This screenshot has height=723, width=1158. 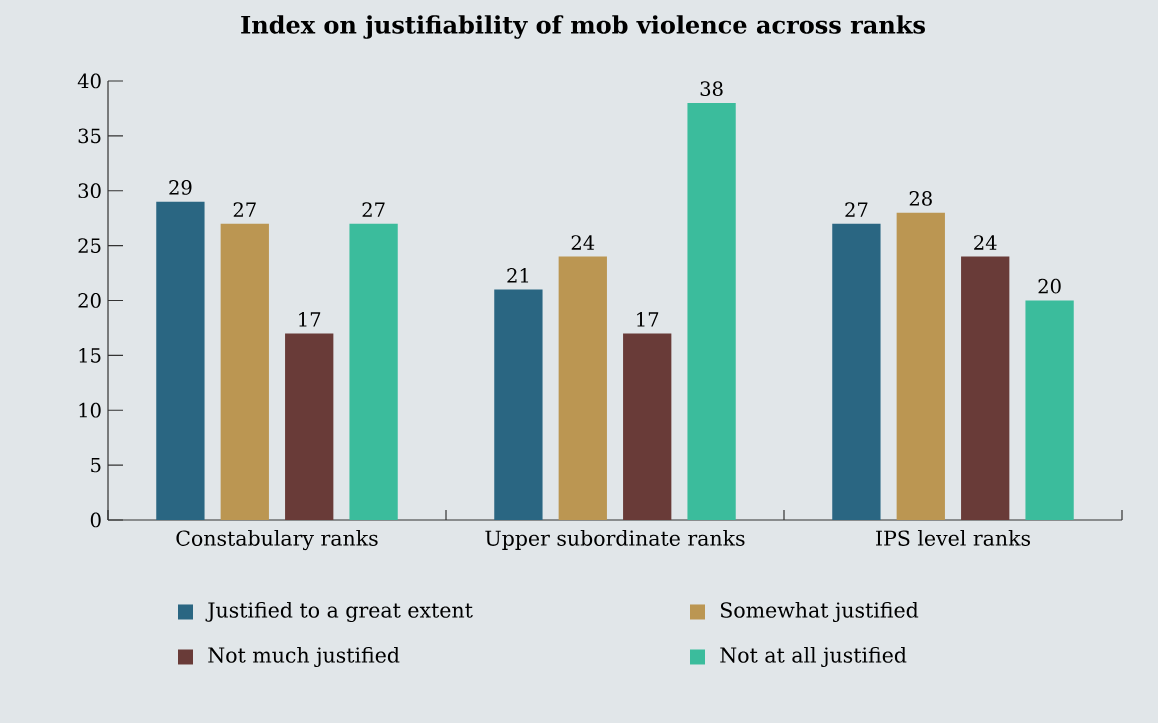 What do you see at coordinates (819, 612) in the screenshot?
I see `legend-label: Somewhat justified` at bounding box center [819, 612].